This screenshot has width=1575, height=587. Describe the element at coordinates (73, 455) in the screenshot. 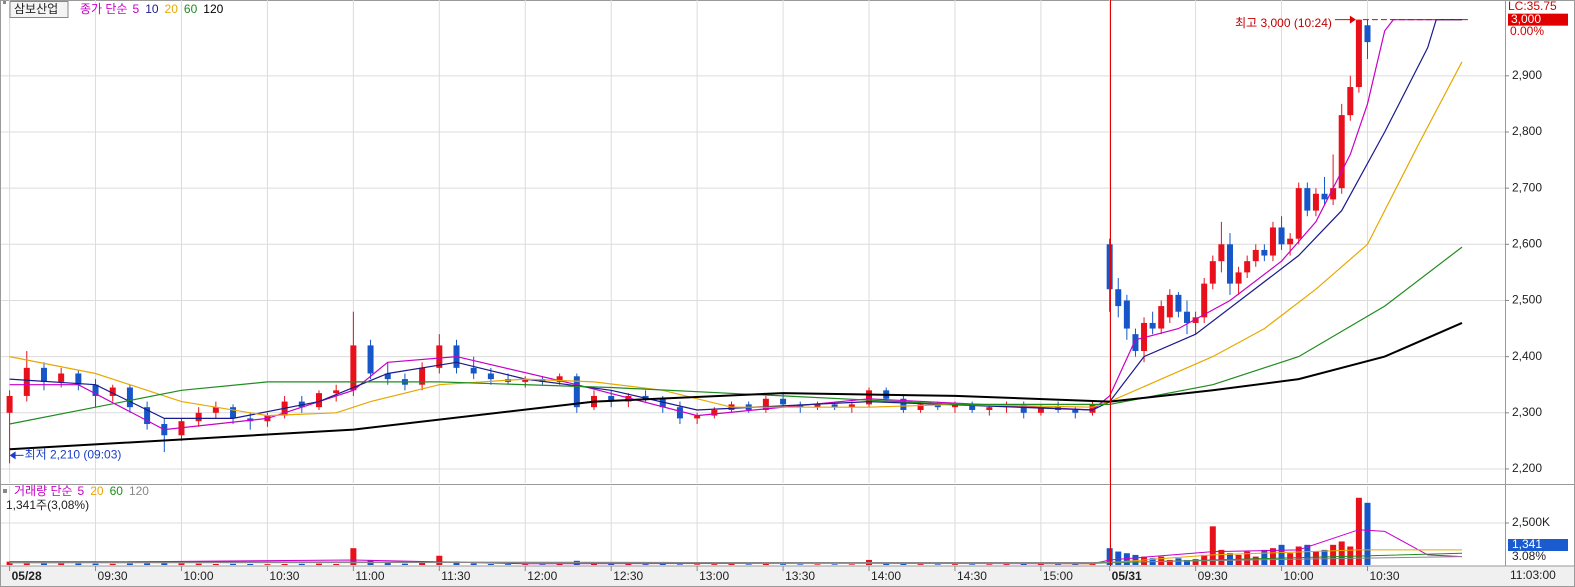

I see `low-label: 최저 2,210 (09:03)` at that location.